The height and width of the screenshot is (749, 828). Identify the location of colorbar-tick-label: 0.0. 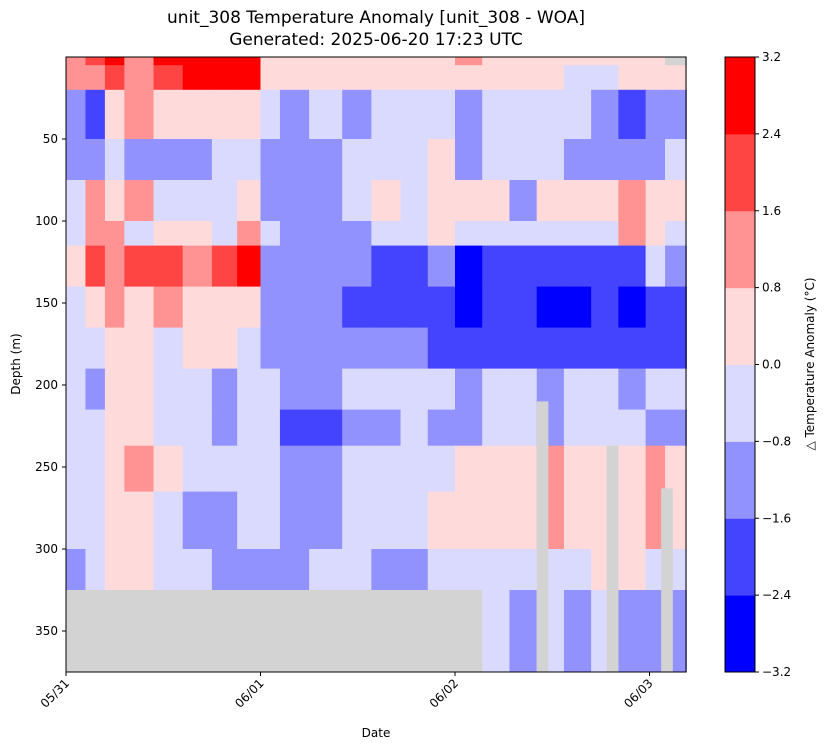
(771, 365).